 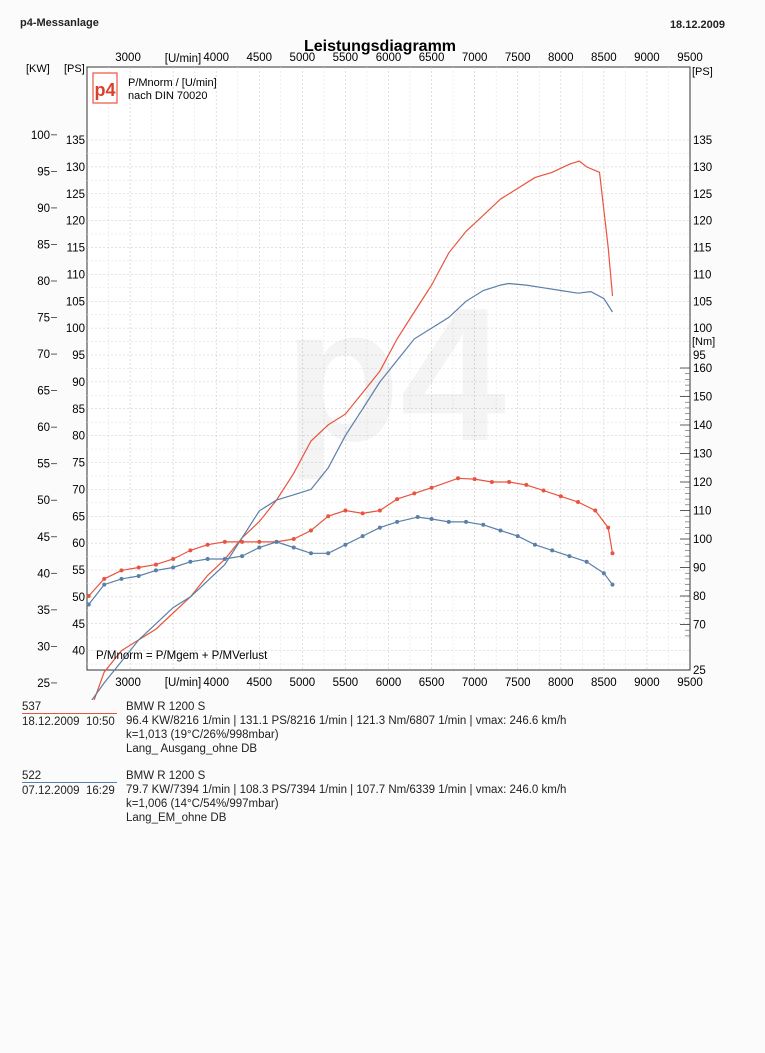 I want to click on x-tick-label: 7000, so click(x=475, y=683).